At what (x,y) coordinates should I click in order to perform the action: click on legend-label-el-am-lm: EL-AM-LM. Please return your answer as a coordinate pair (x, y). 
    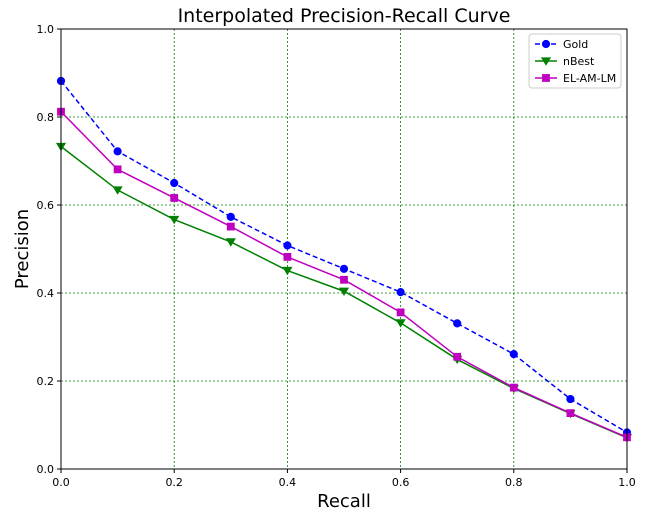
    Looking at the image, I should click on (589, 78).